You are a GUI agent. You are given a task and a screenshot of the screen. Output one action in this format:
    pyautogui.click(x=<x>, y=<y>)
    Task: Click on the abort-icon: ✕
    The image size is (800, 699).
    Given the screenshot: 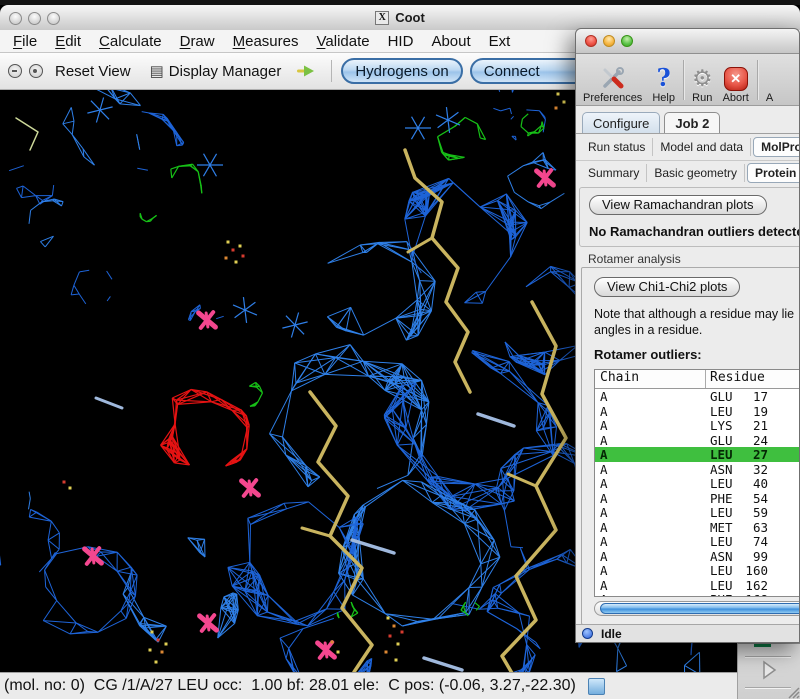 What is the action you would take?
    pyautogui.click(x=735, y=78)
    